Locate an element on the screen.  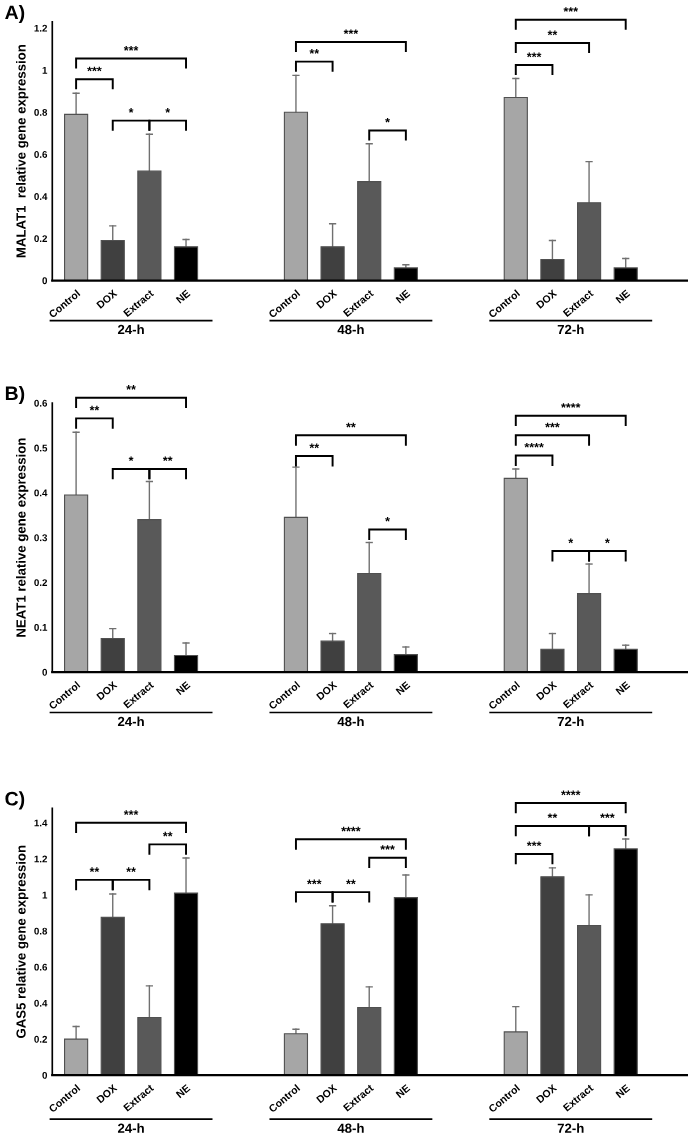
y-axis-title: MALAT1 relative gene expression is located at coordinates (22, 151).